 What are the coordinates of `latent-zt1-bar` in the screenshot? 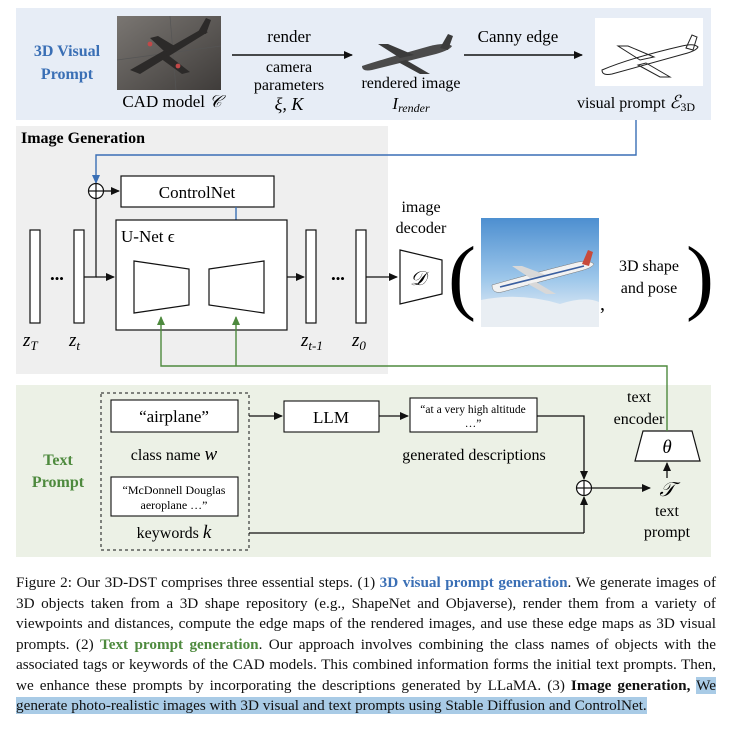 It's located at (311, 276).